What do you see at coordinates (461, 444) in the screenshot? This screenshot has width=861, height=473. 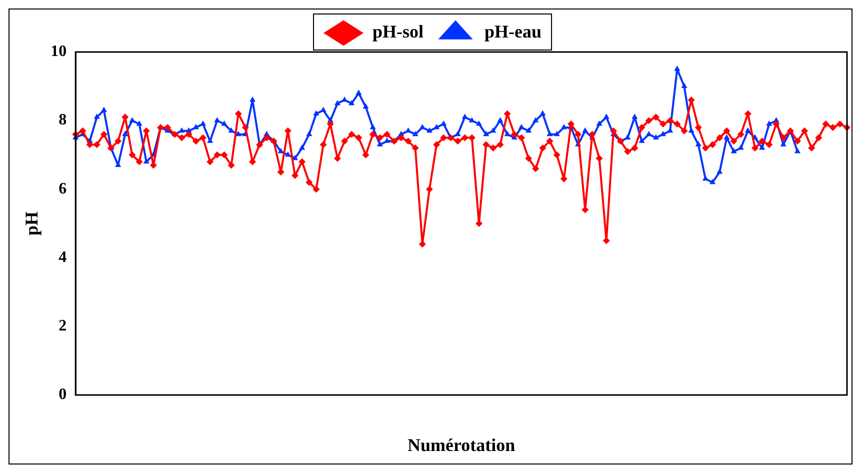 I see `x-axis-title: Numérotation` at bounding box center [461, 444].